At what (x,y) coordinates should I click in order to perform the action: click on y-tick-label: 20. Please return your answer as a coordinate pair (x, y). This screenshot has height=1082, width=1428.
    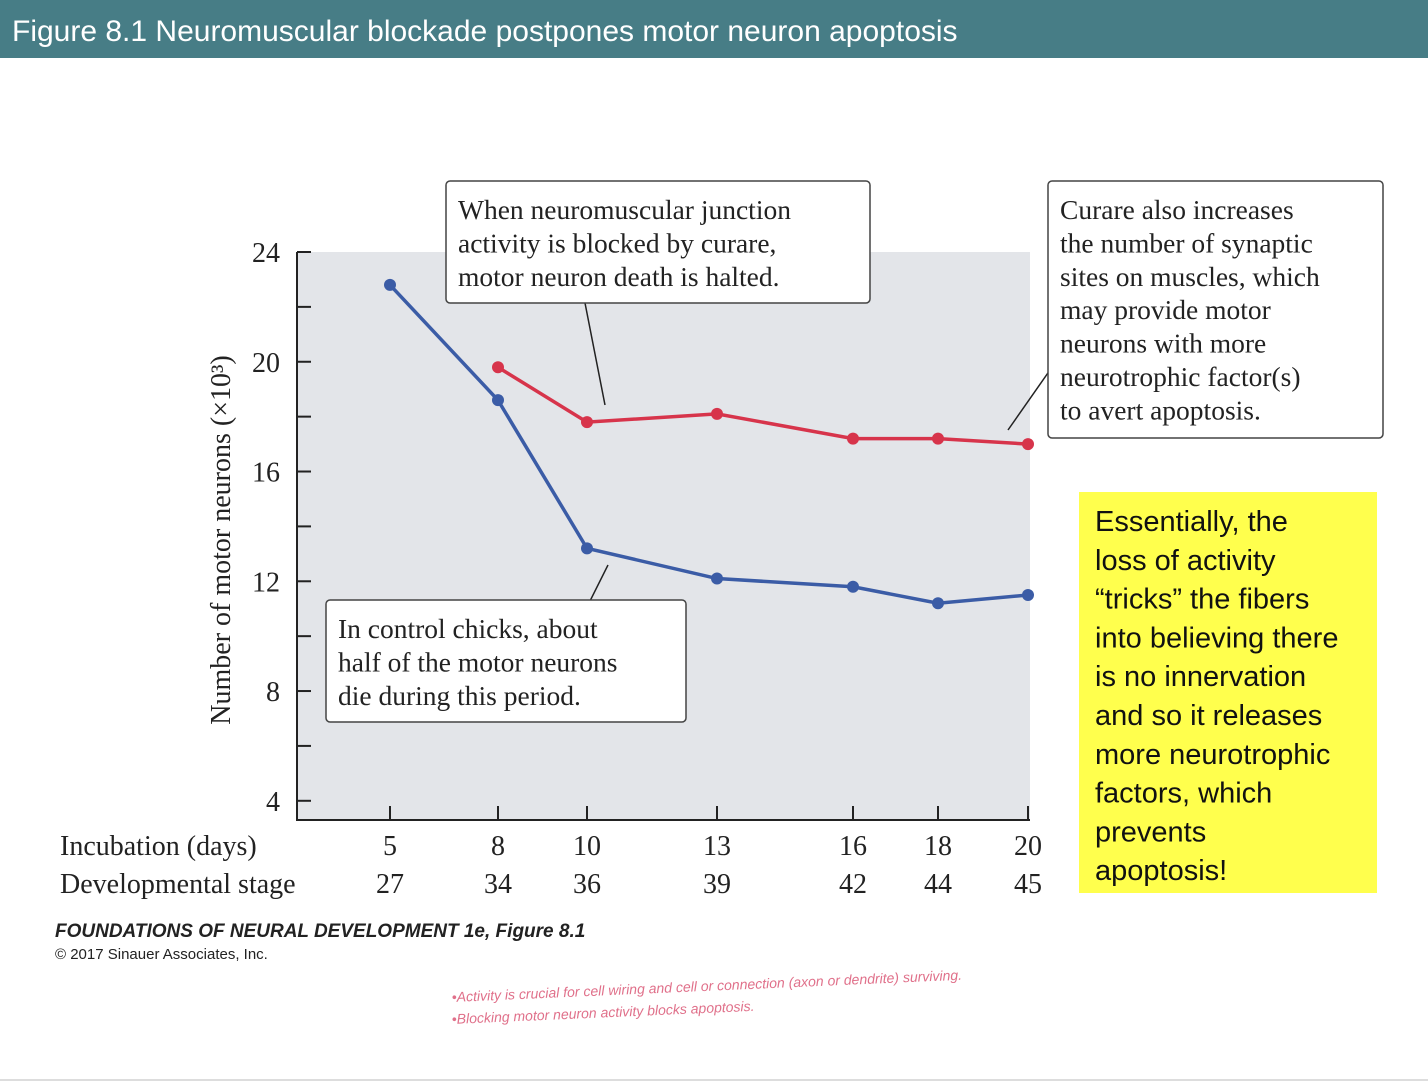
    Looking at the image, I should click on (266, 363).